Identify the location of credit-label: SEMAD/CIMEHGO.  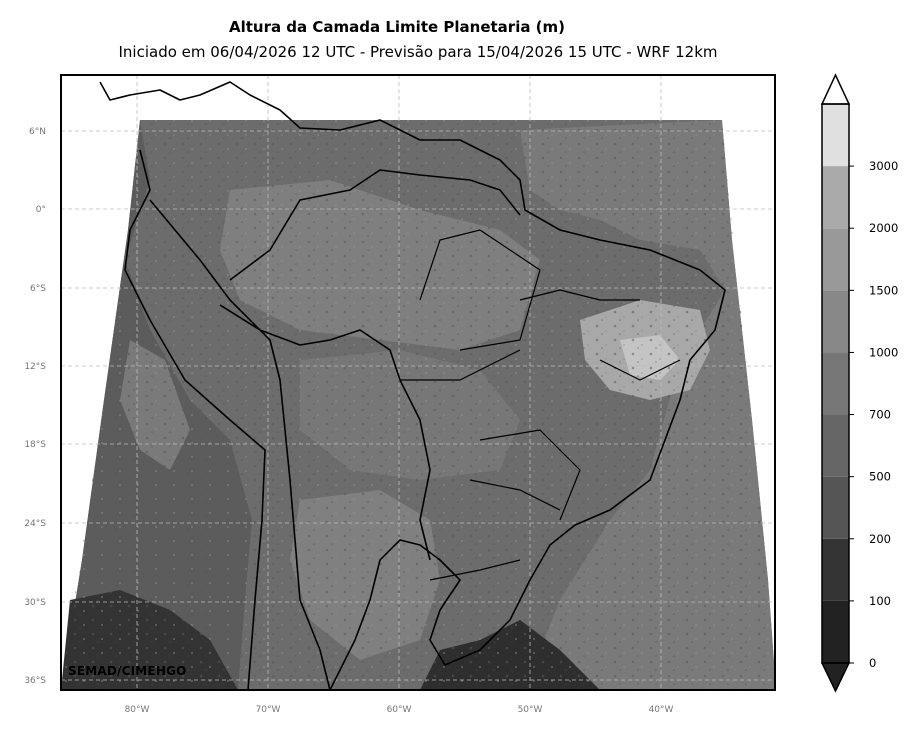
(127, 671).